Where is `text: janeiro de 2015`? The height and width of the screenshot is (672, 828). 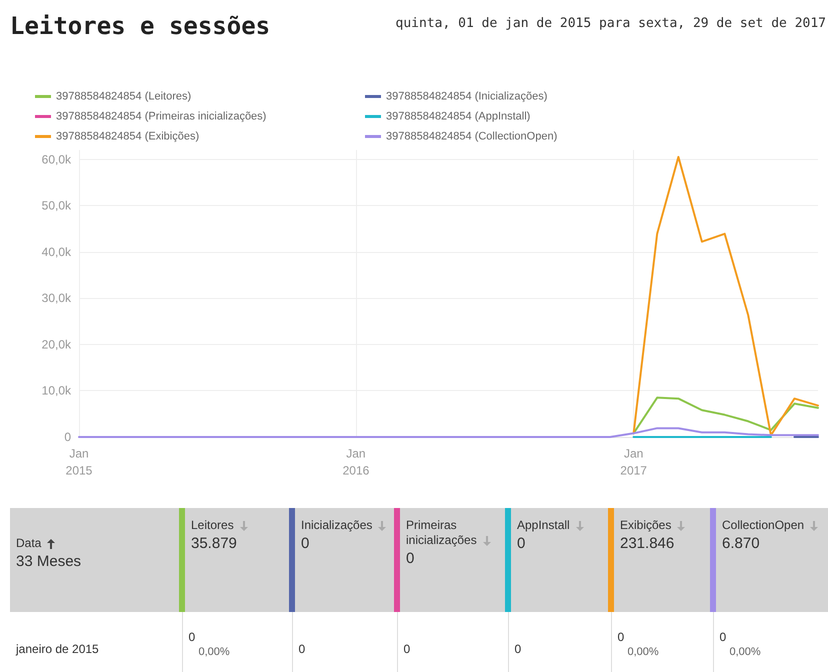
text: janeiro de 2015 is located at coordinates (96, 642).